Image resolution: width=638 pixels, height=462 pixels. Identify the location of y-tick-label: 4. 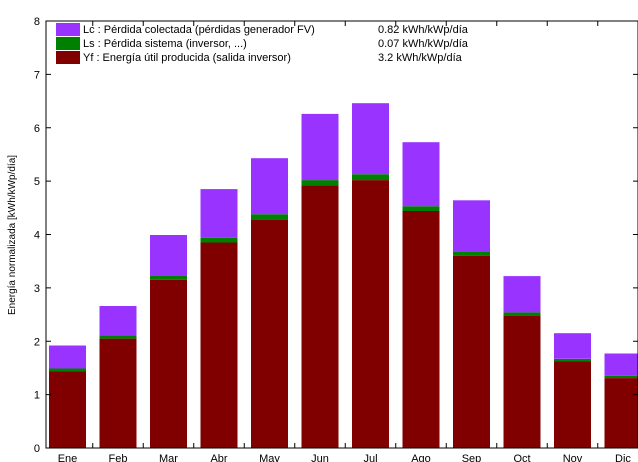
(37, 236).